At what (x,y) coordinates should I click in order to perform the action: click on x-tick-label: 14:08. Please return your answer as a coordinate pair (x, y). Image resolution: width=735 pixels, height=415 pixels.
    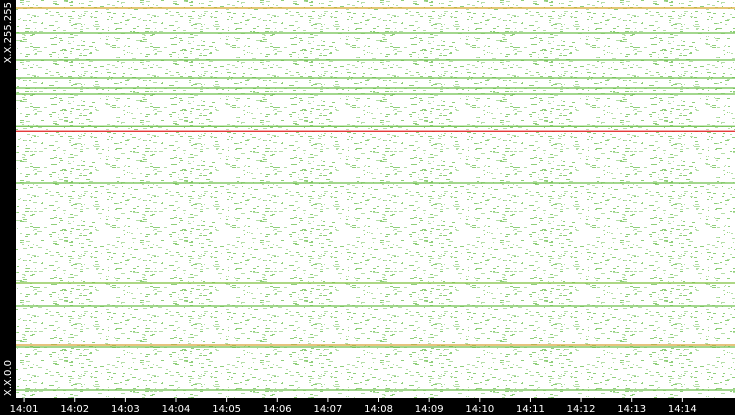
    Looking at the image, I should click on (378, 409).